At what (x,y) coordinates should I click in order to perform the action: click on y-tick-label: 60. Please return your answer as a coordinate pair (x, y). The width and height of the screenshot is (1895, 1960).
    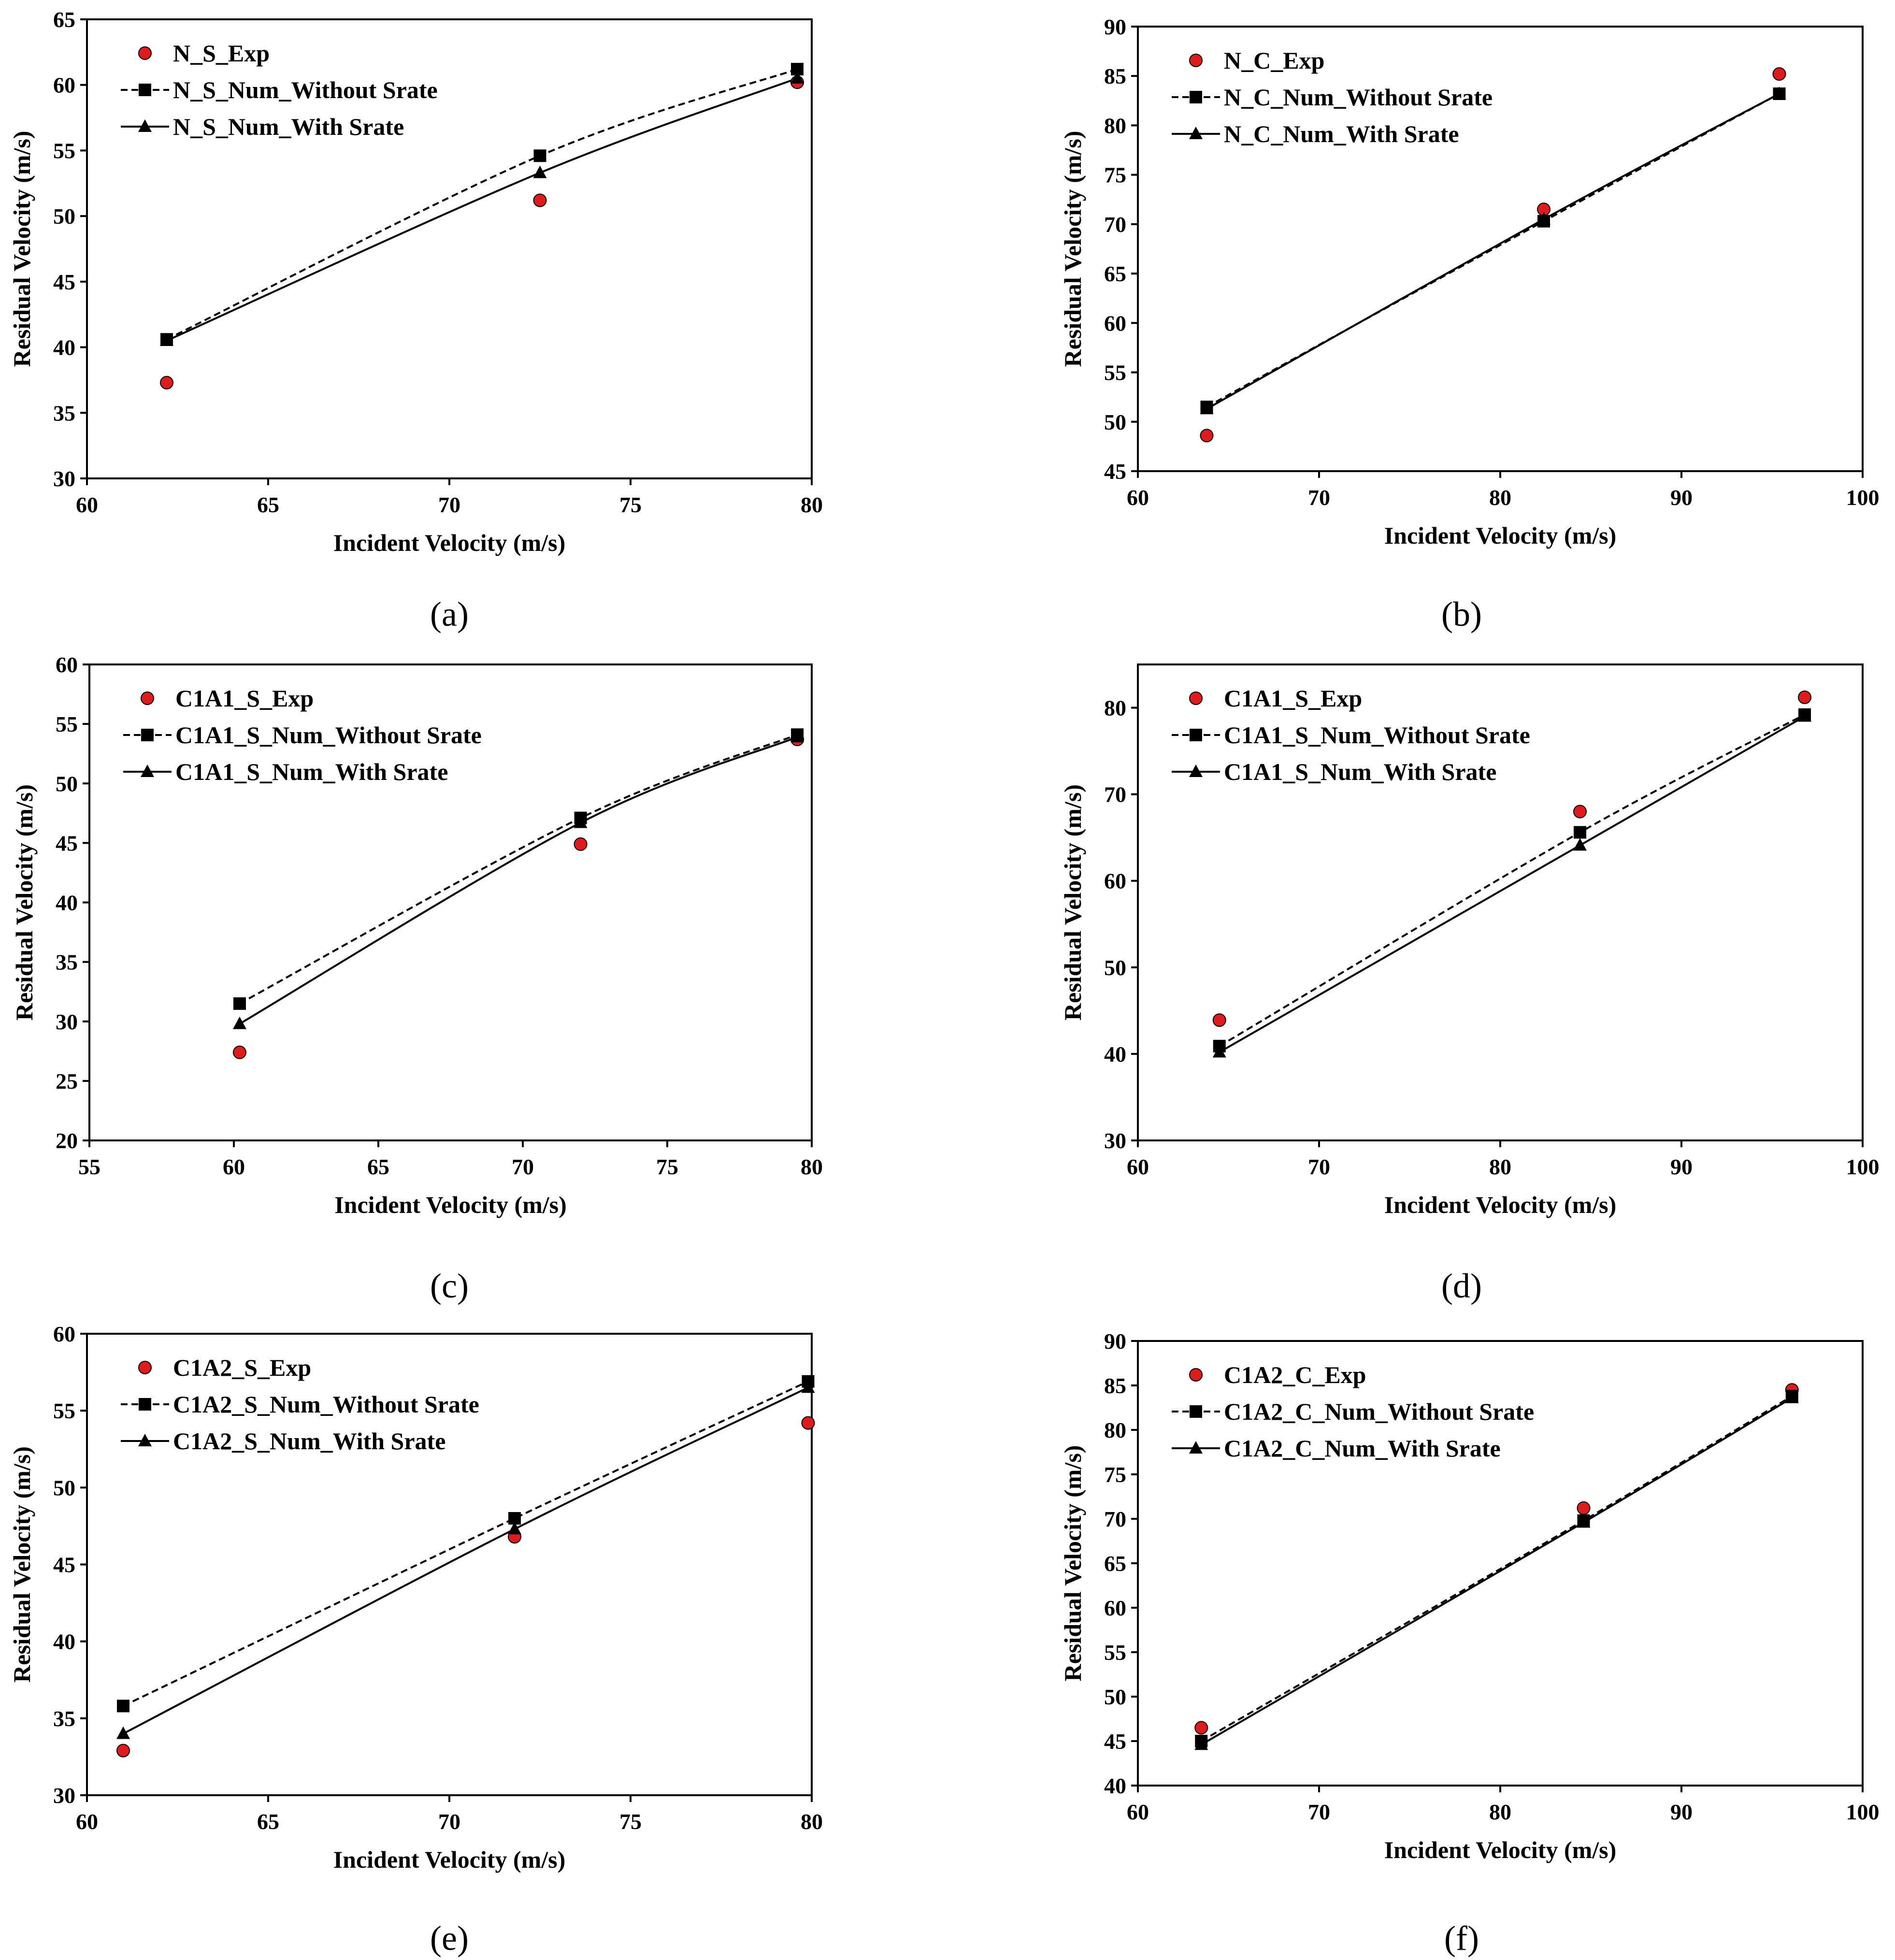
    Looking at the image, I should click on (1115, 1608).